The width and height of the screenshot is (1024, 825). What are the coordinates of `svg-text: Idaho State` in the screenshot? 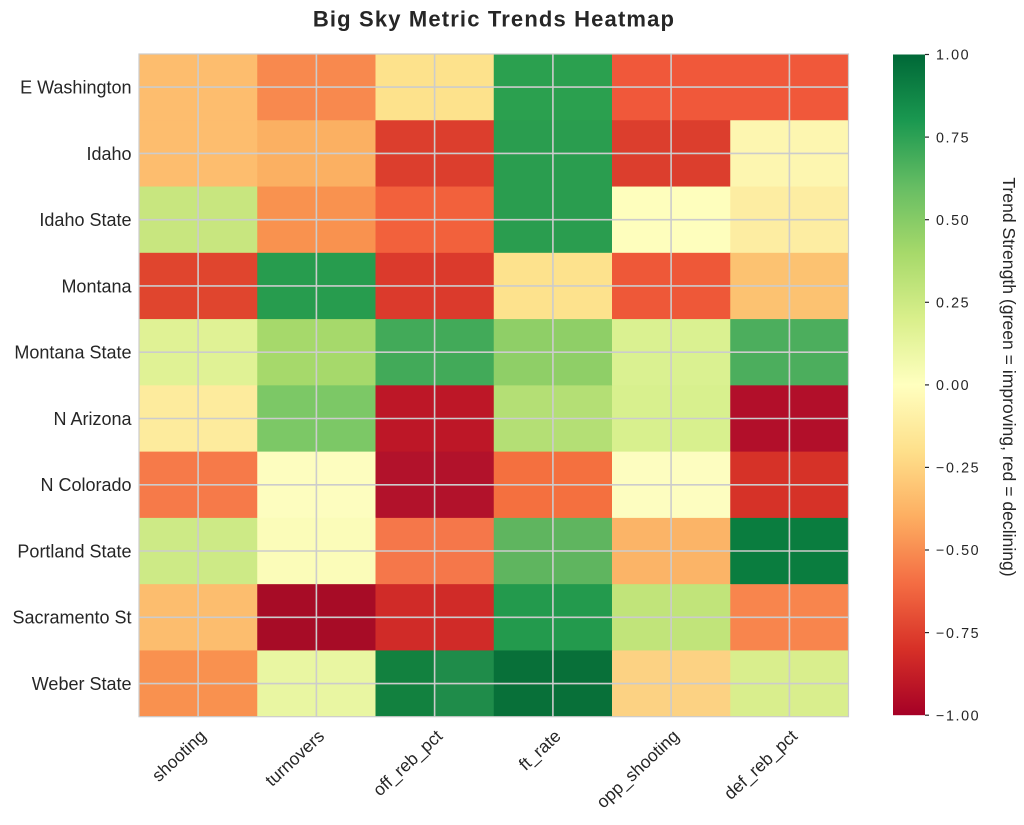 It's located at (85, 220).